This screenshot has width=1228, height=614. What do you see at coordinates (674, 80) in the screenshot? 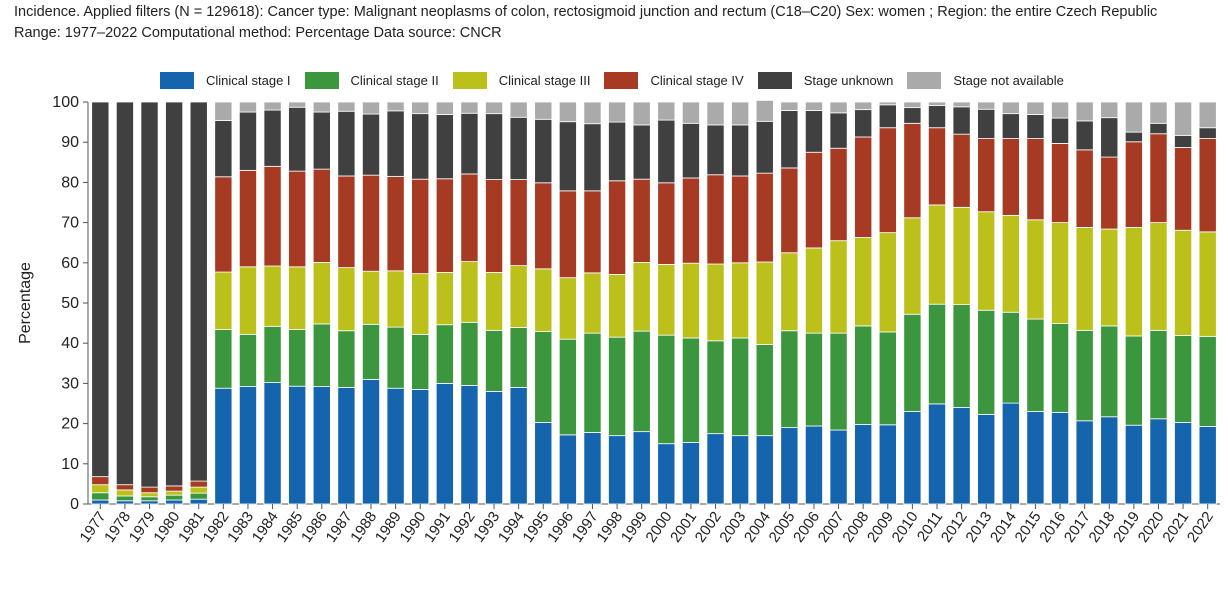
I see `legend-item: Clinical stage IV` at bounding box center [674, 80].